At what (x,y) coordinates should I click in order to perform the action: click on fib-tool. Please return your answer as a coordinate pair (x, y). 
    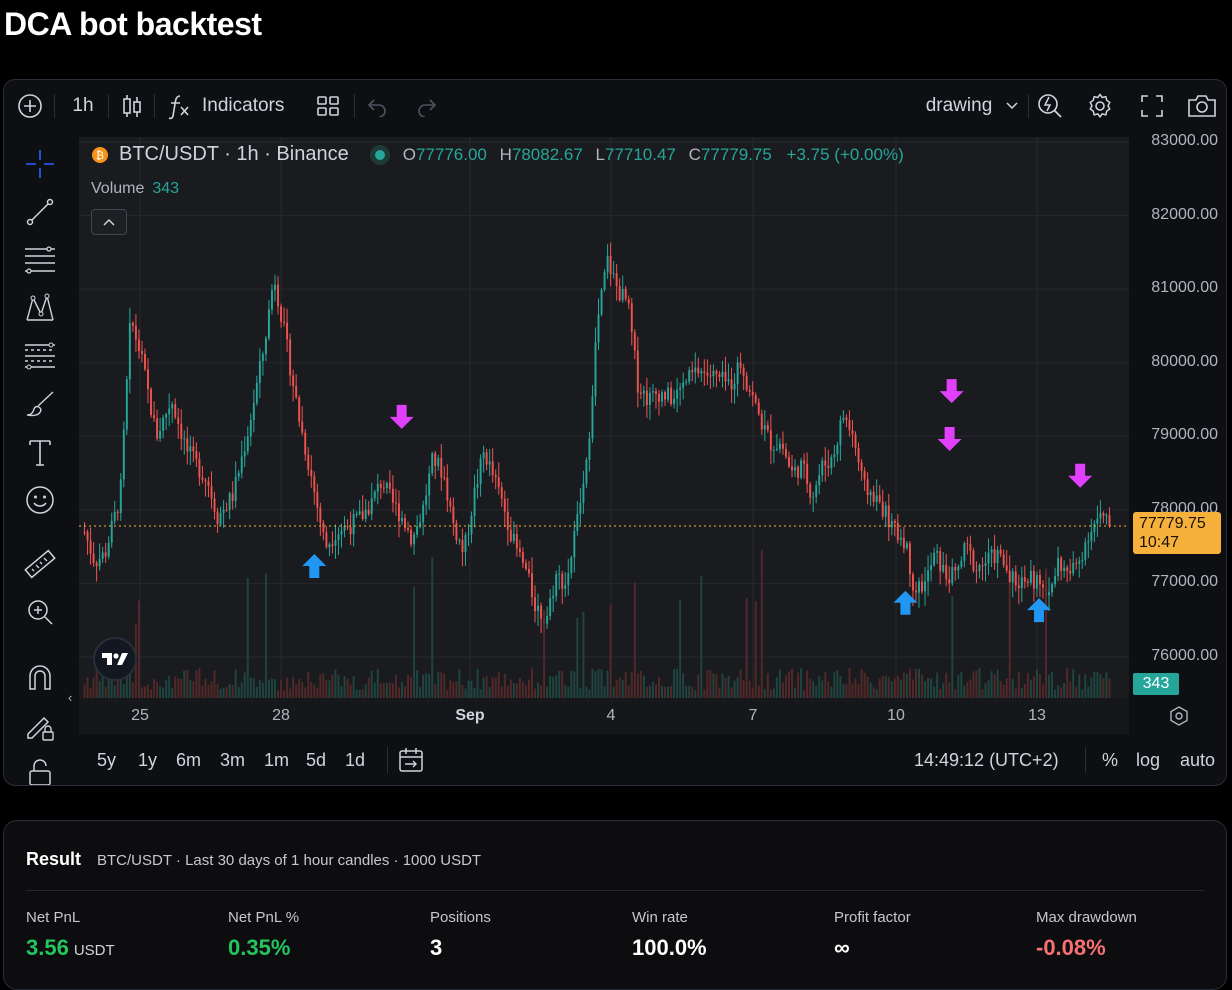
    Looking at the image, I should click on (40, 356).